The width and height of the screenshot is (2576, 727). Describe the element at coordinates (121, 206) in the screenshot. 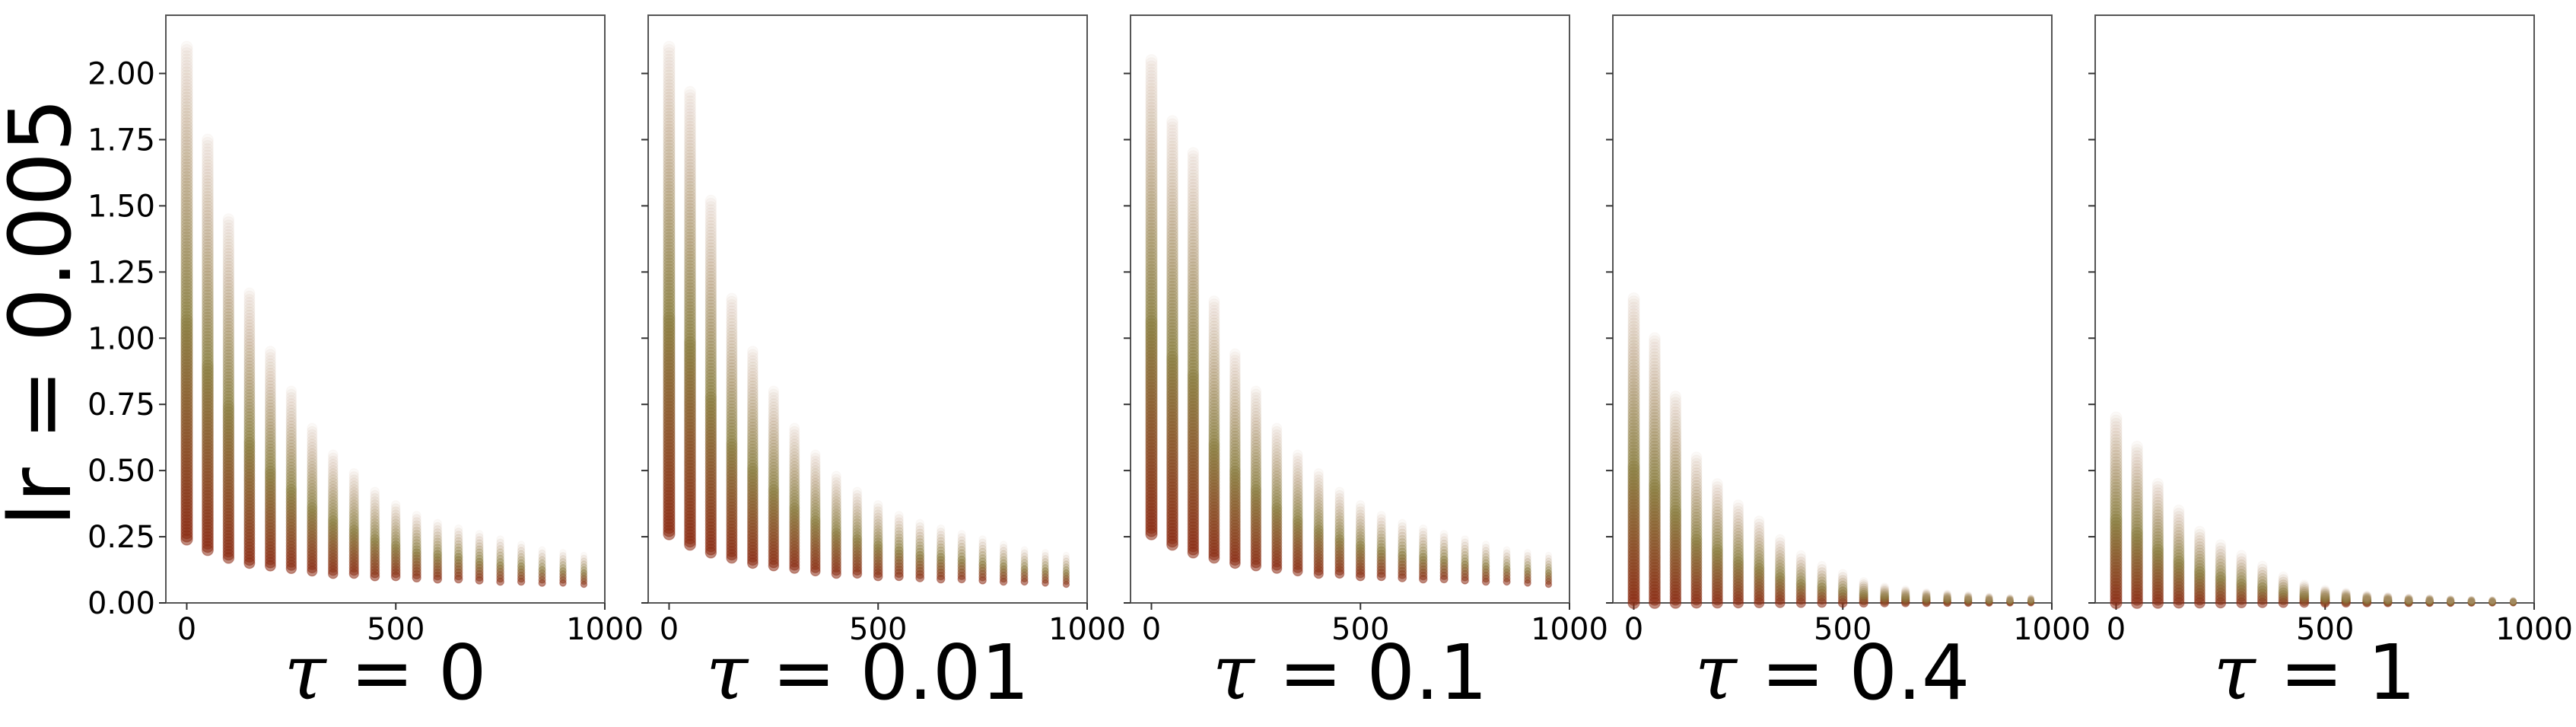

I see `y-tick-label: 1.50` at that location.